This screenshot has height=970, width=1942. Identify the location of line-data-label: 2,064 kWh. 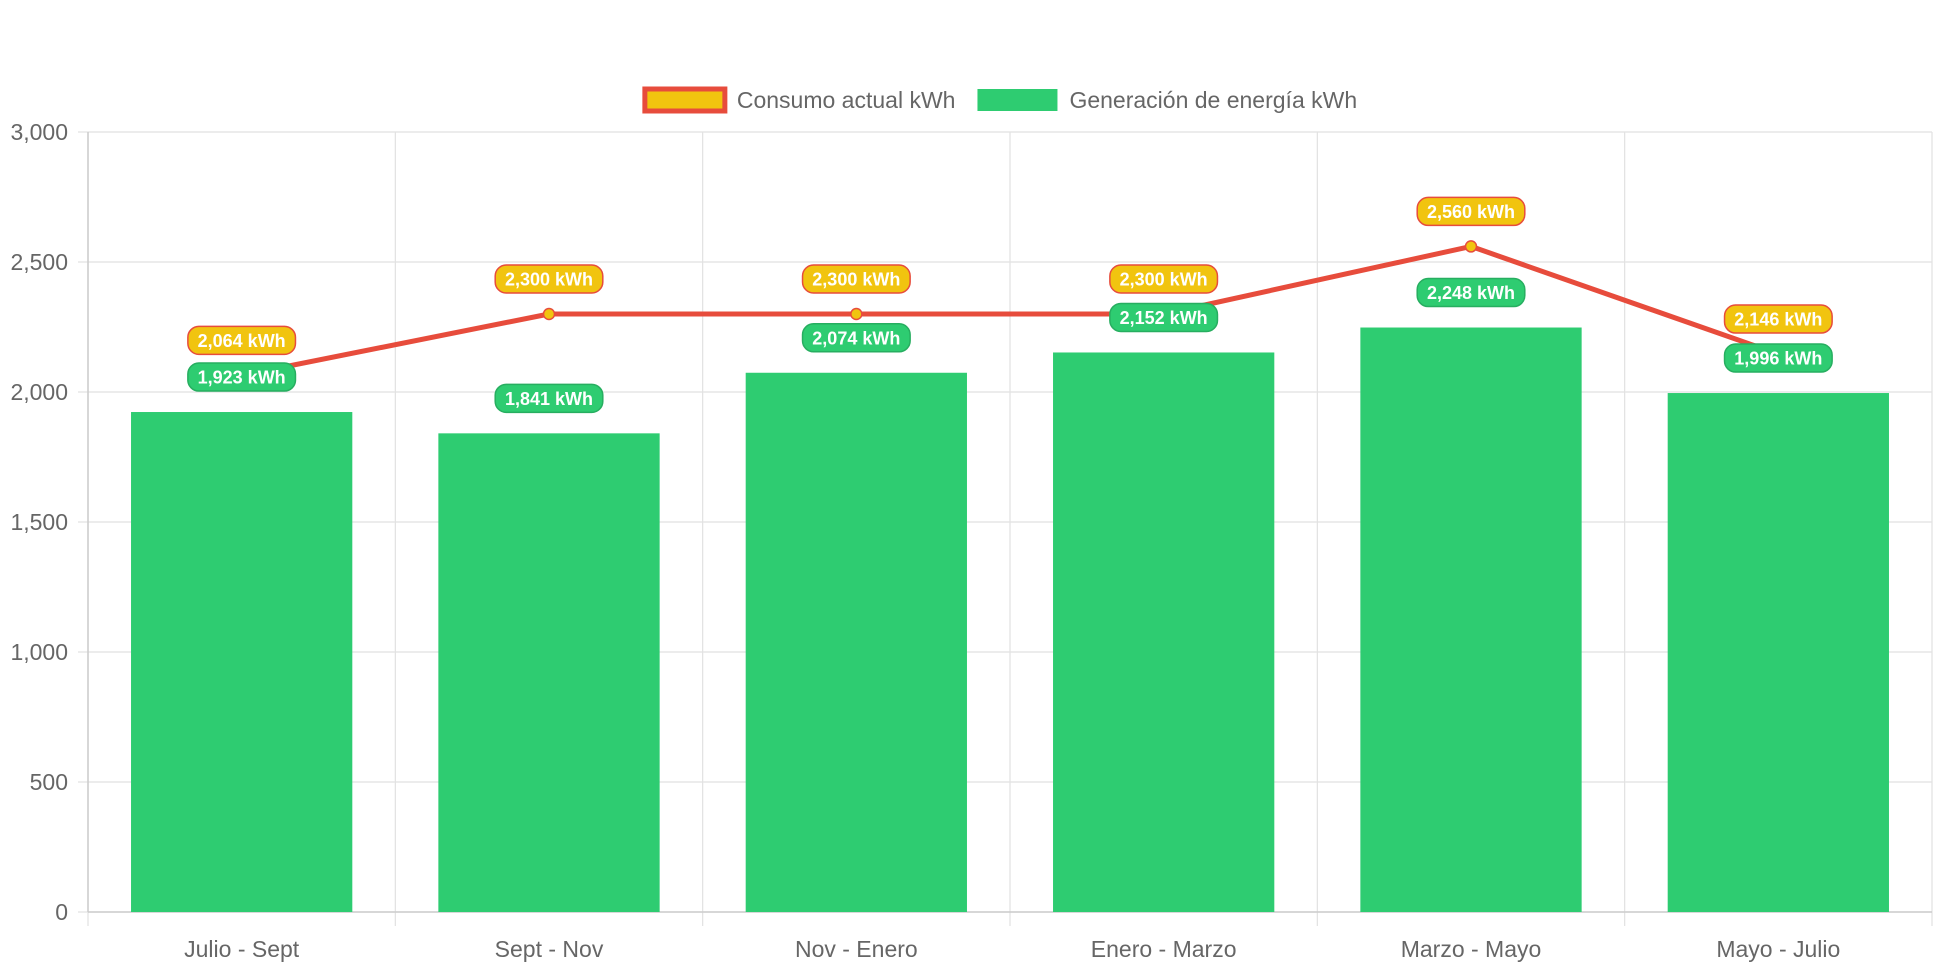
(242, 341).